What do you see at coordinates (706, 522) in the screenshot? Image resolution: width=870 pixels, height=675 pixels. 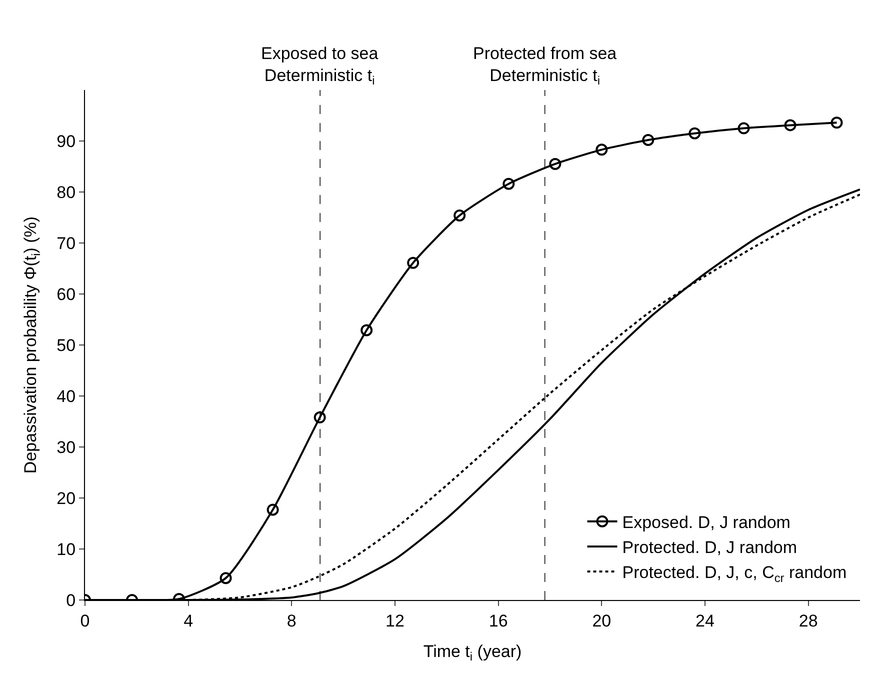 I see `legend-label: Exposed. D, J random` at bounding box center [706, 522].